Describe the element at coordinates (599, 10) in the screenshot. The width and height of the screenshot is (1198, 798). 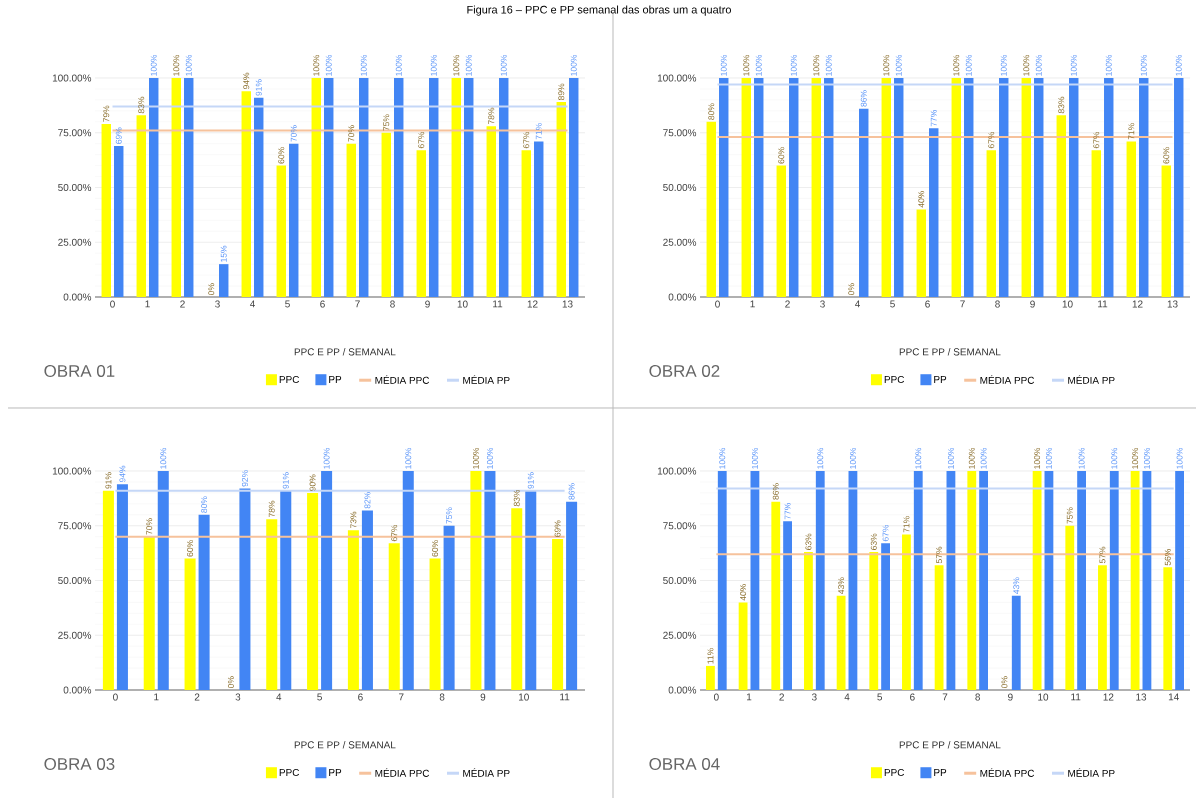
I see `text: Figura 16 – PPC e PP semanal das obras um a quatro` at that location.